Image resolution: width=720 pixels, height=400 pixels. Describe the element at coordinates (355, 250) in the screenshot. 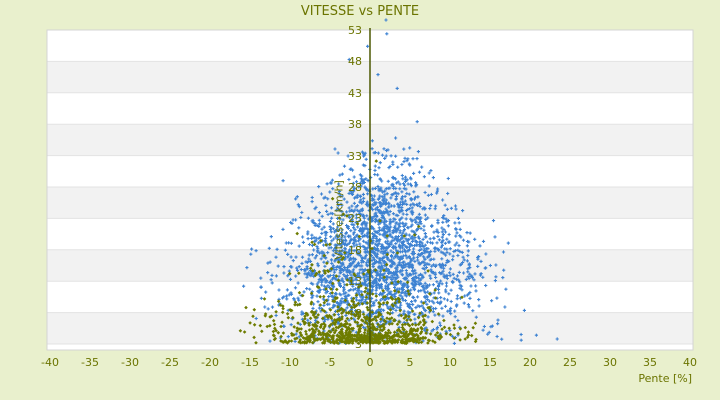

I see `y-tick-label-18: 18` at that location.